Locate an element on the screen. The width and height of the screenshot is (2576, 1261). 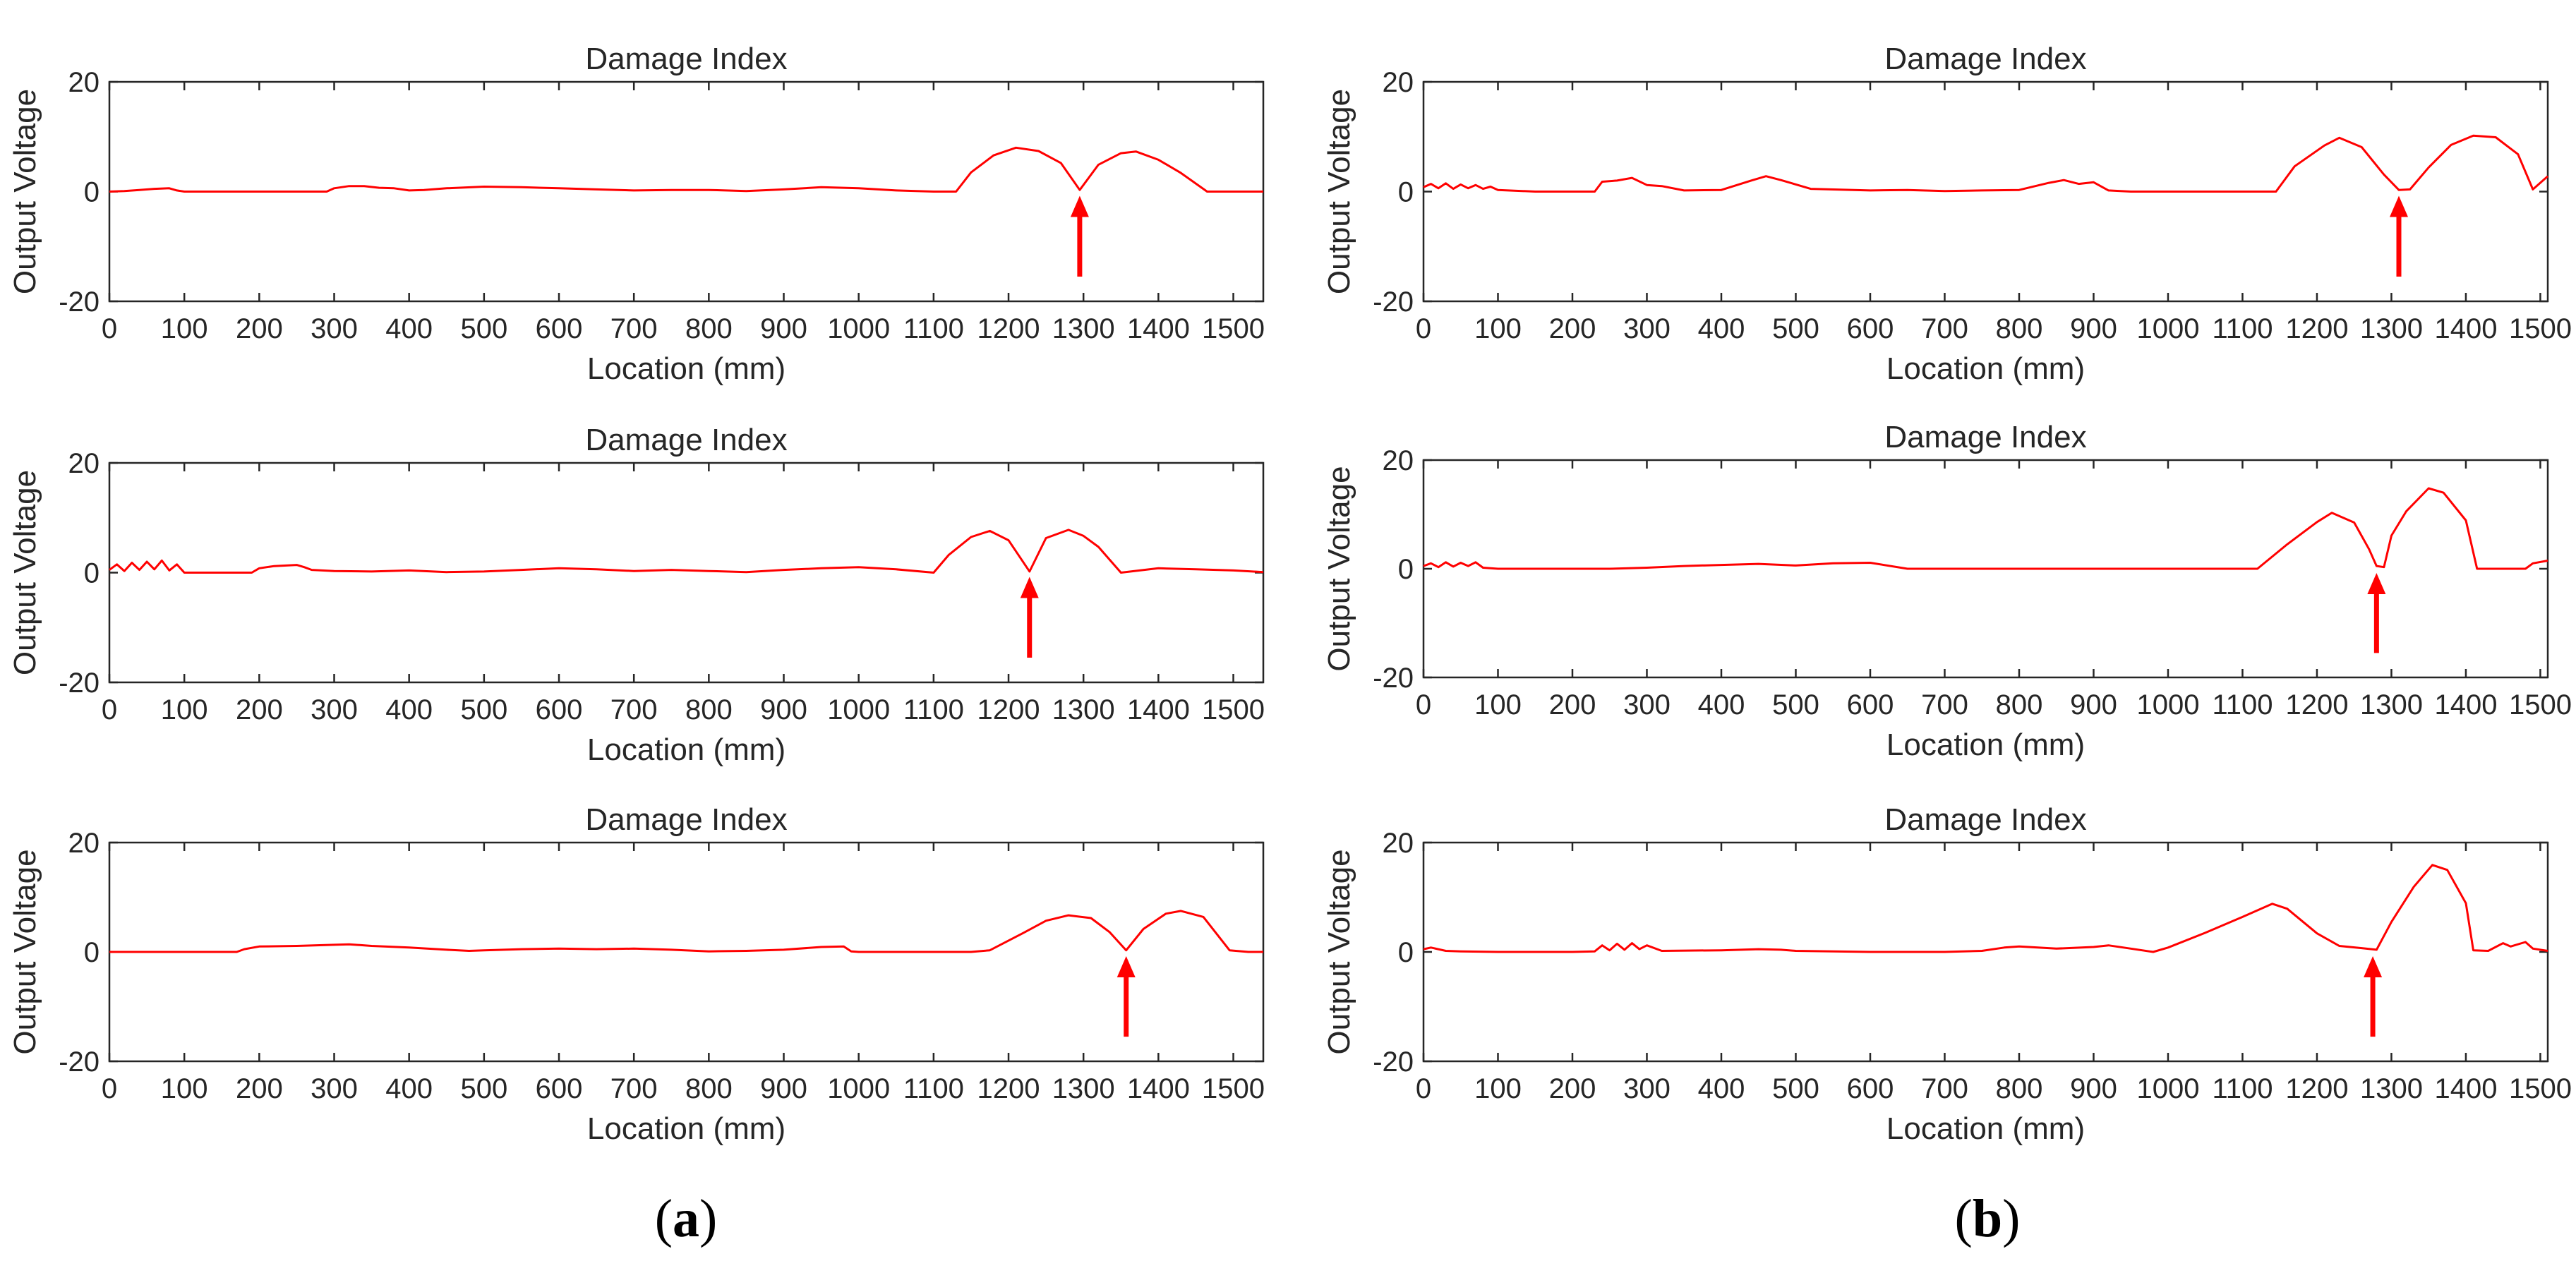
panel-label-b: (b) is located at coordinates (1988, 1218).